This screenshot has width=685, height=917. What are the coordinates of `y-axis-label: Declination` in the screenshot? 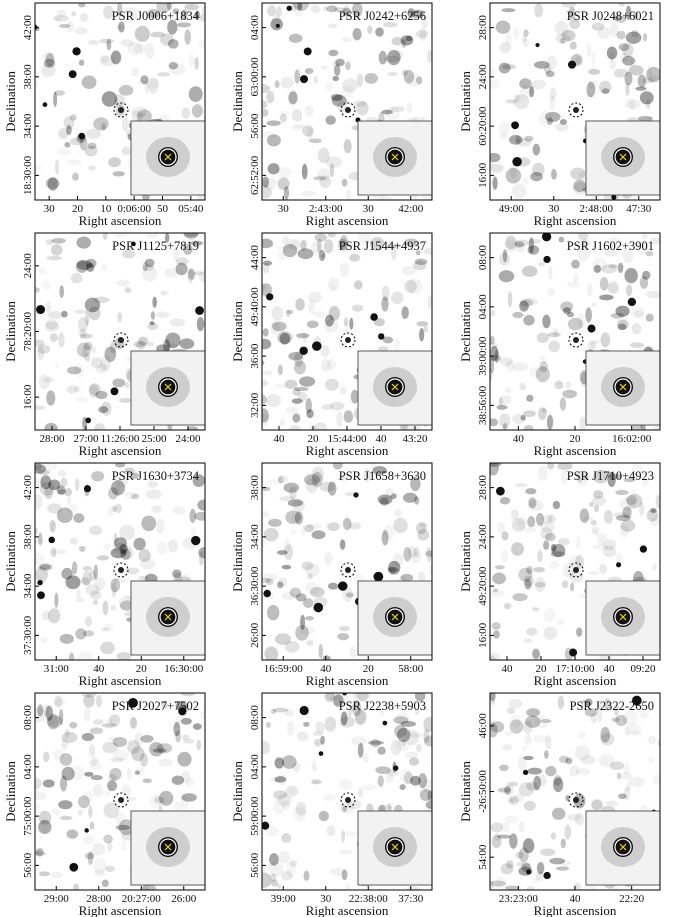 It's located at (10, 101).